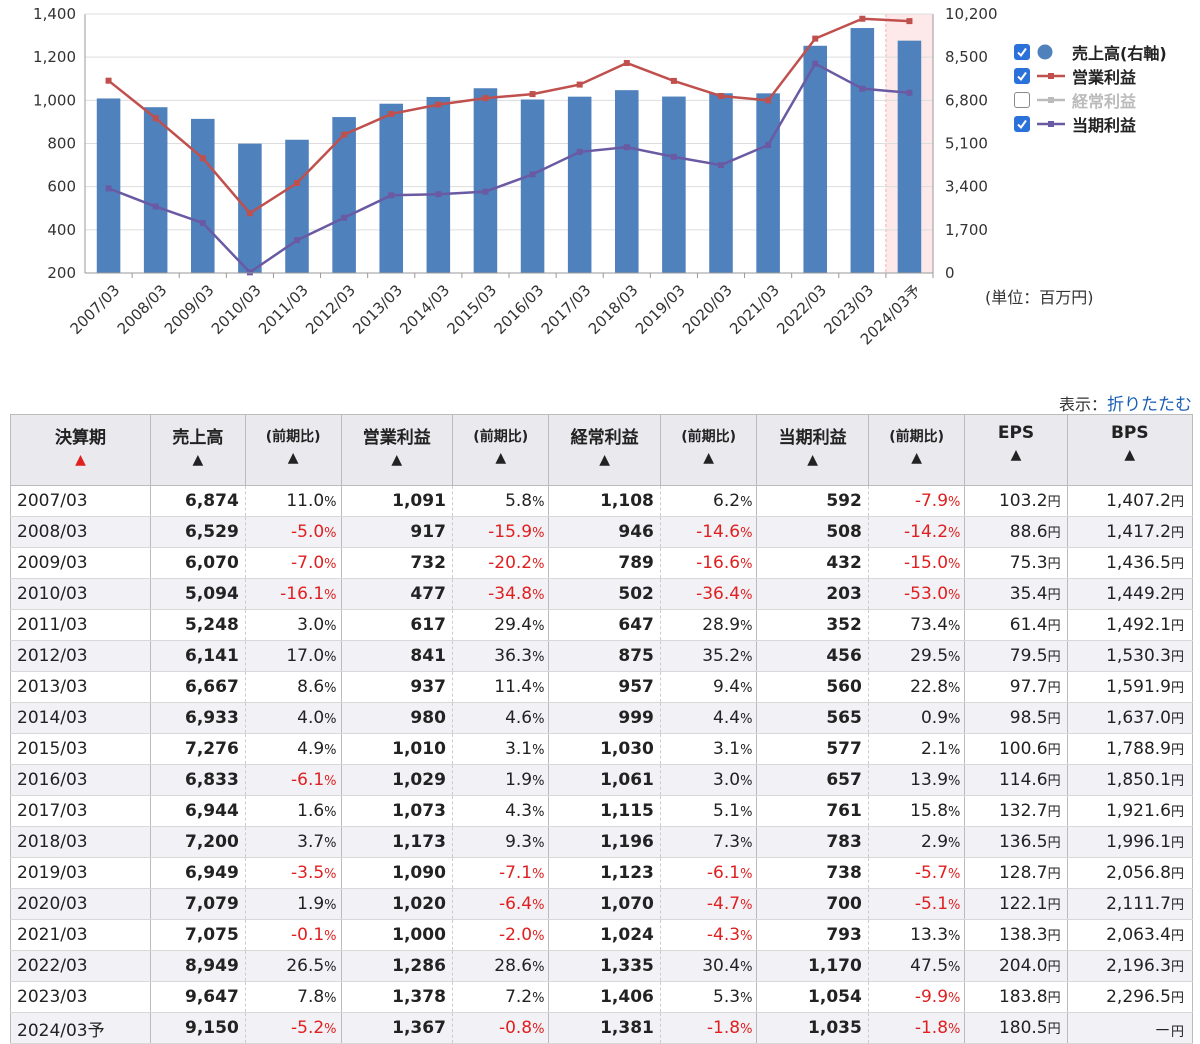 The height and width of the screenshot is (1044, 1200). Describe the element at coordinates (293, 625) in the screenshot. I see `cell-change-pct: 3.0%` at that location.